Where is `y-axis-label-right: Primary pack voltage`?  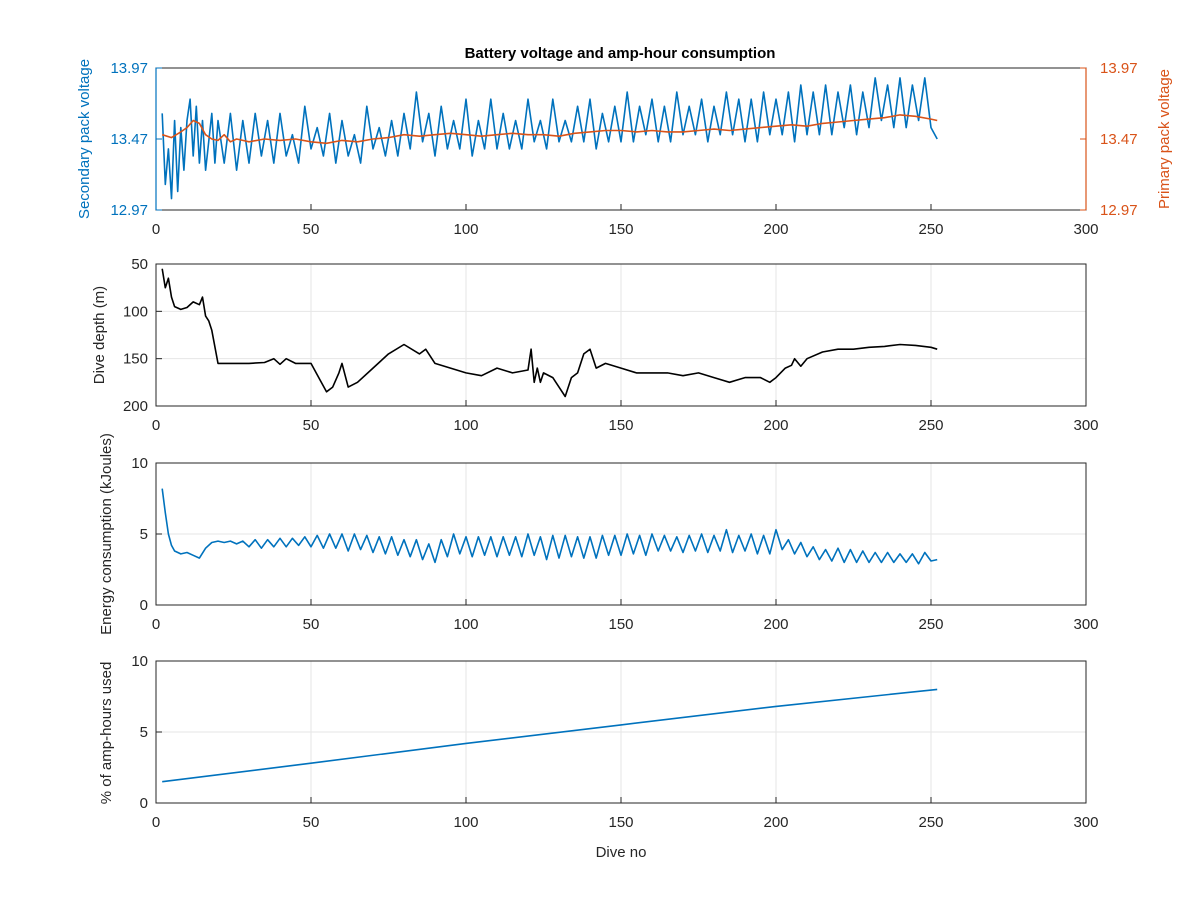
y-axis-label-right: Primary pack voltage is located at coordinates (1164, 139).